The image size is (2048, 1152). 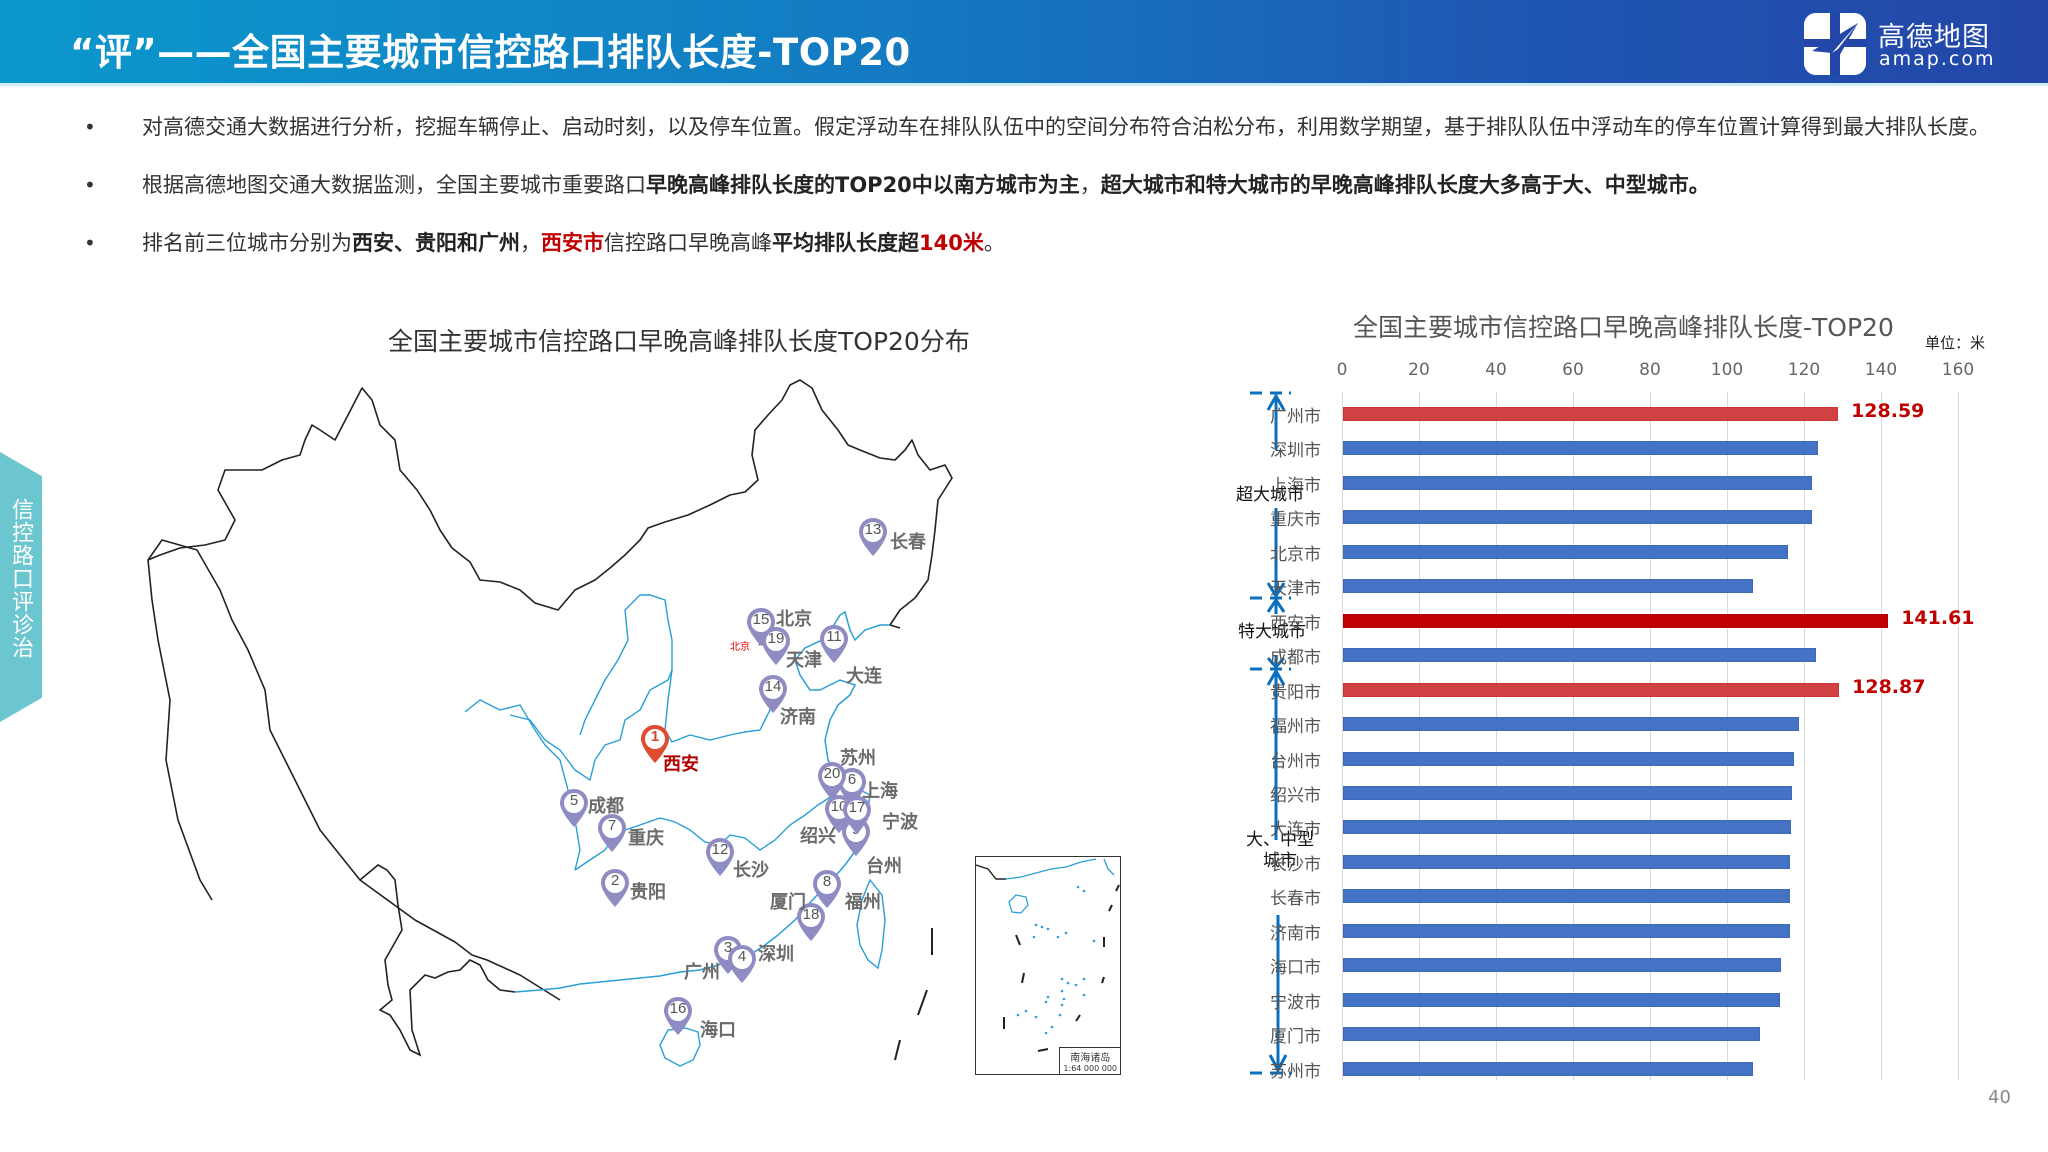 I want to click on map-pin-rank-5: 5, so click(x=574, y=808).